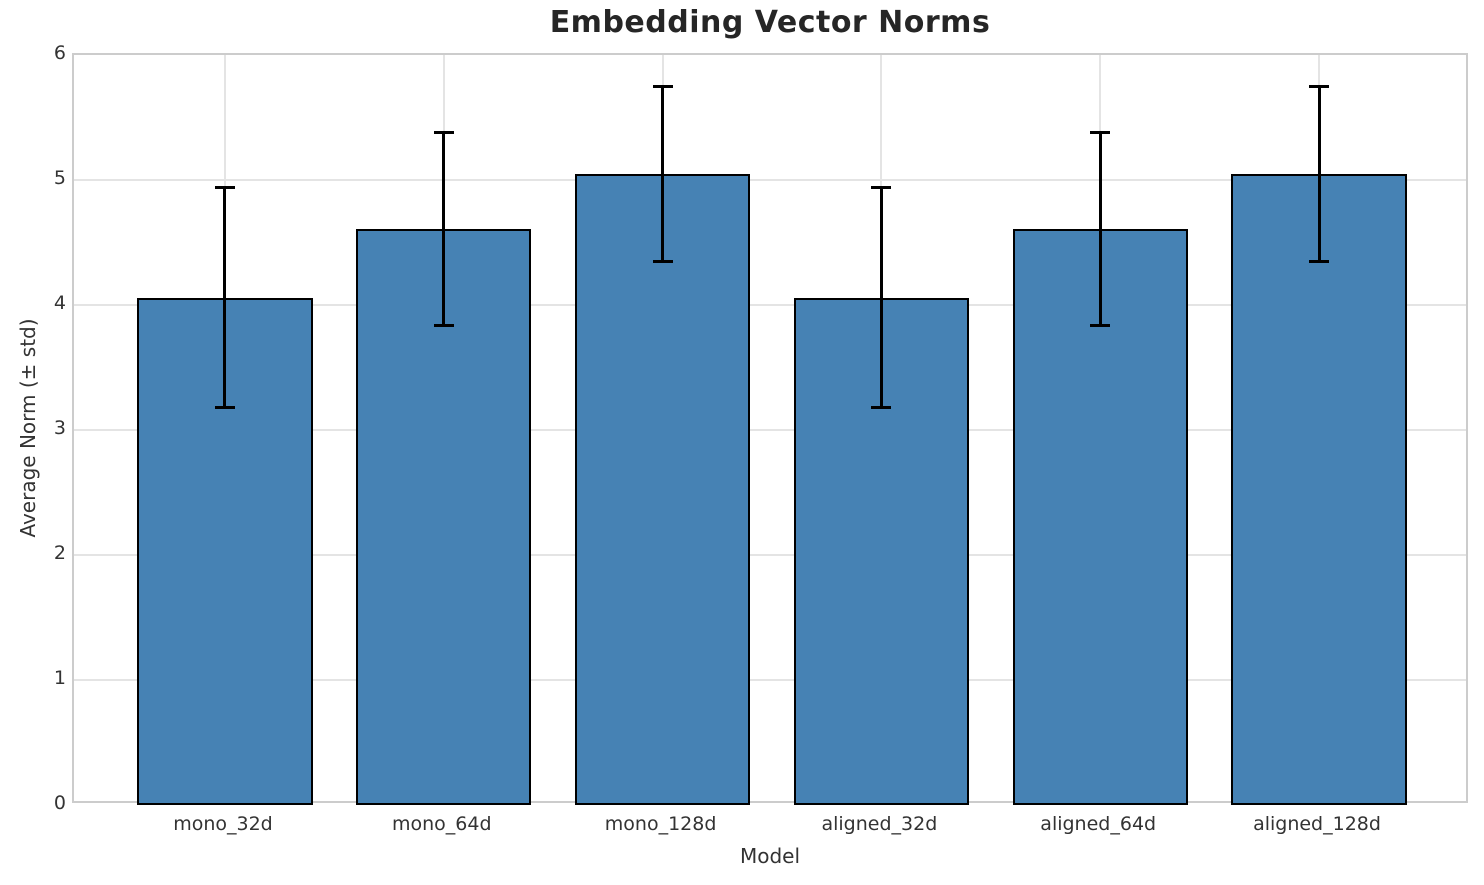 Image resolution: width=1484 pixels, height=885 pixels. Describe the element at coordinates (1317, 824) in the screenshot. I see `x-tick-label: aligned_128d` at that location.